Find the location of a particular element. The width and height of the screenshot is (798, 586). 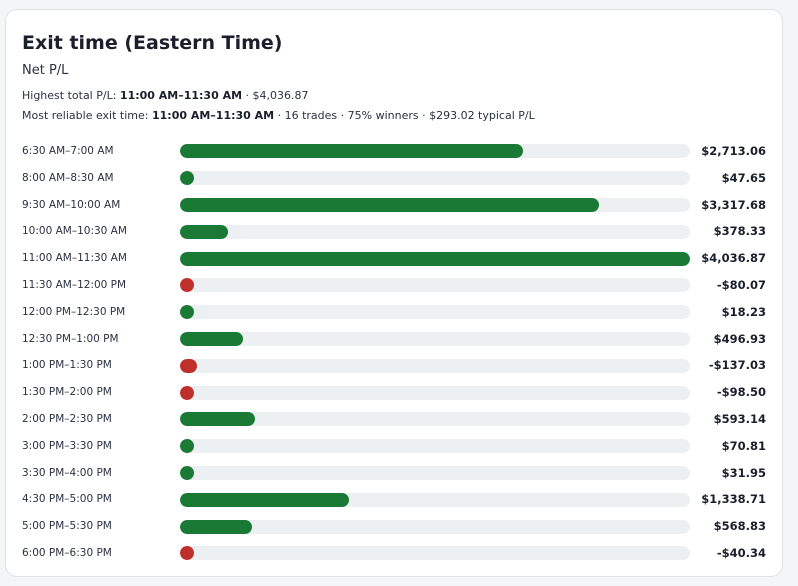

category-label: 12:30 PM–1:00 PM is located at coordinates (70, 338).